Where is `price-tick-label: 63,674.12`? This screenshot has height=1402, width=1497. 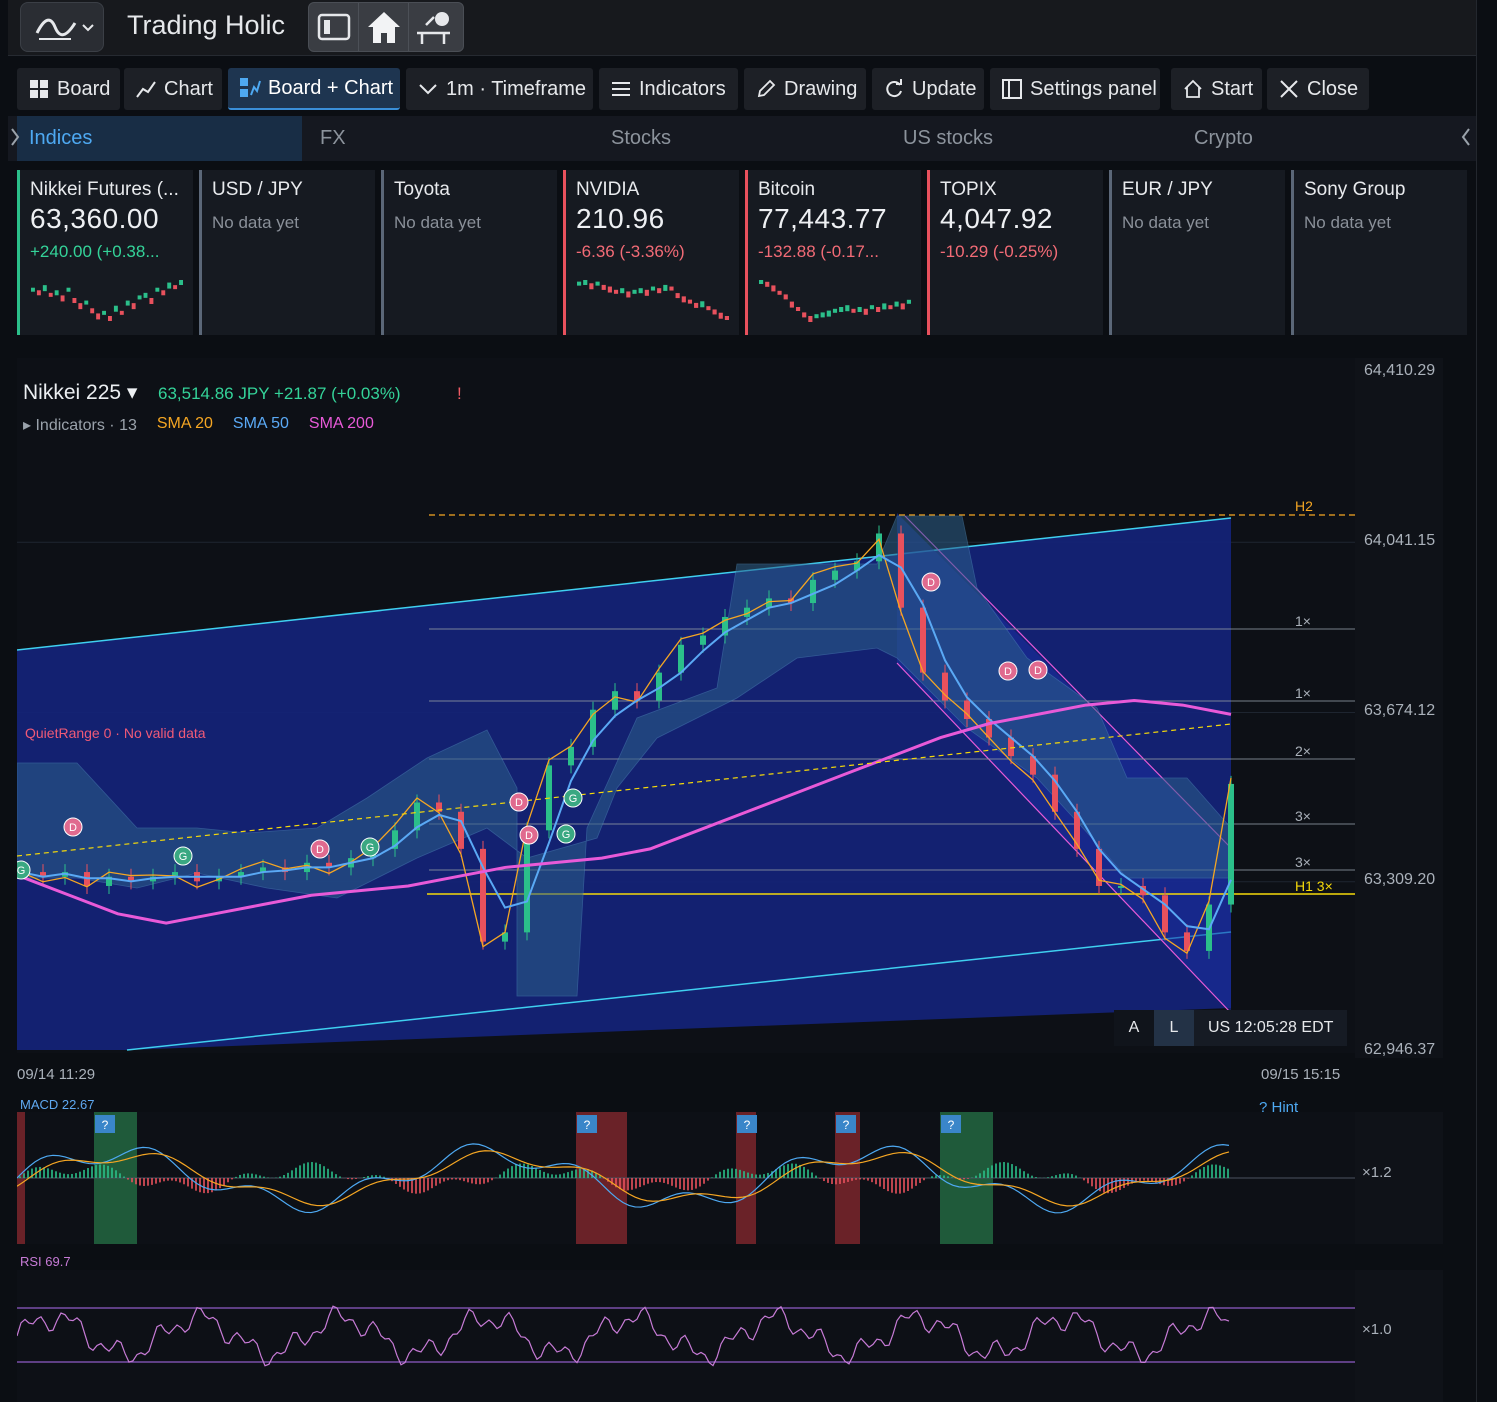 price-tick-label: 63,674.12 is located at coordinates (1400, 710).